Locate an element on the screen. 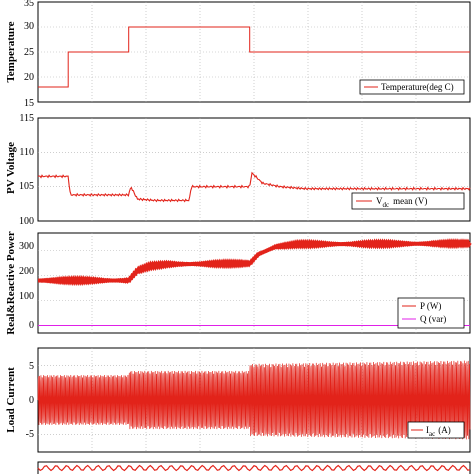 Image resolution: width=474 pixels, height=474 pixels. temperature-series-line is located at coordinates (254, 57).